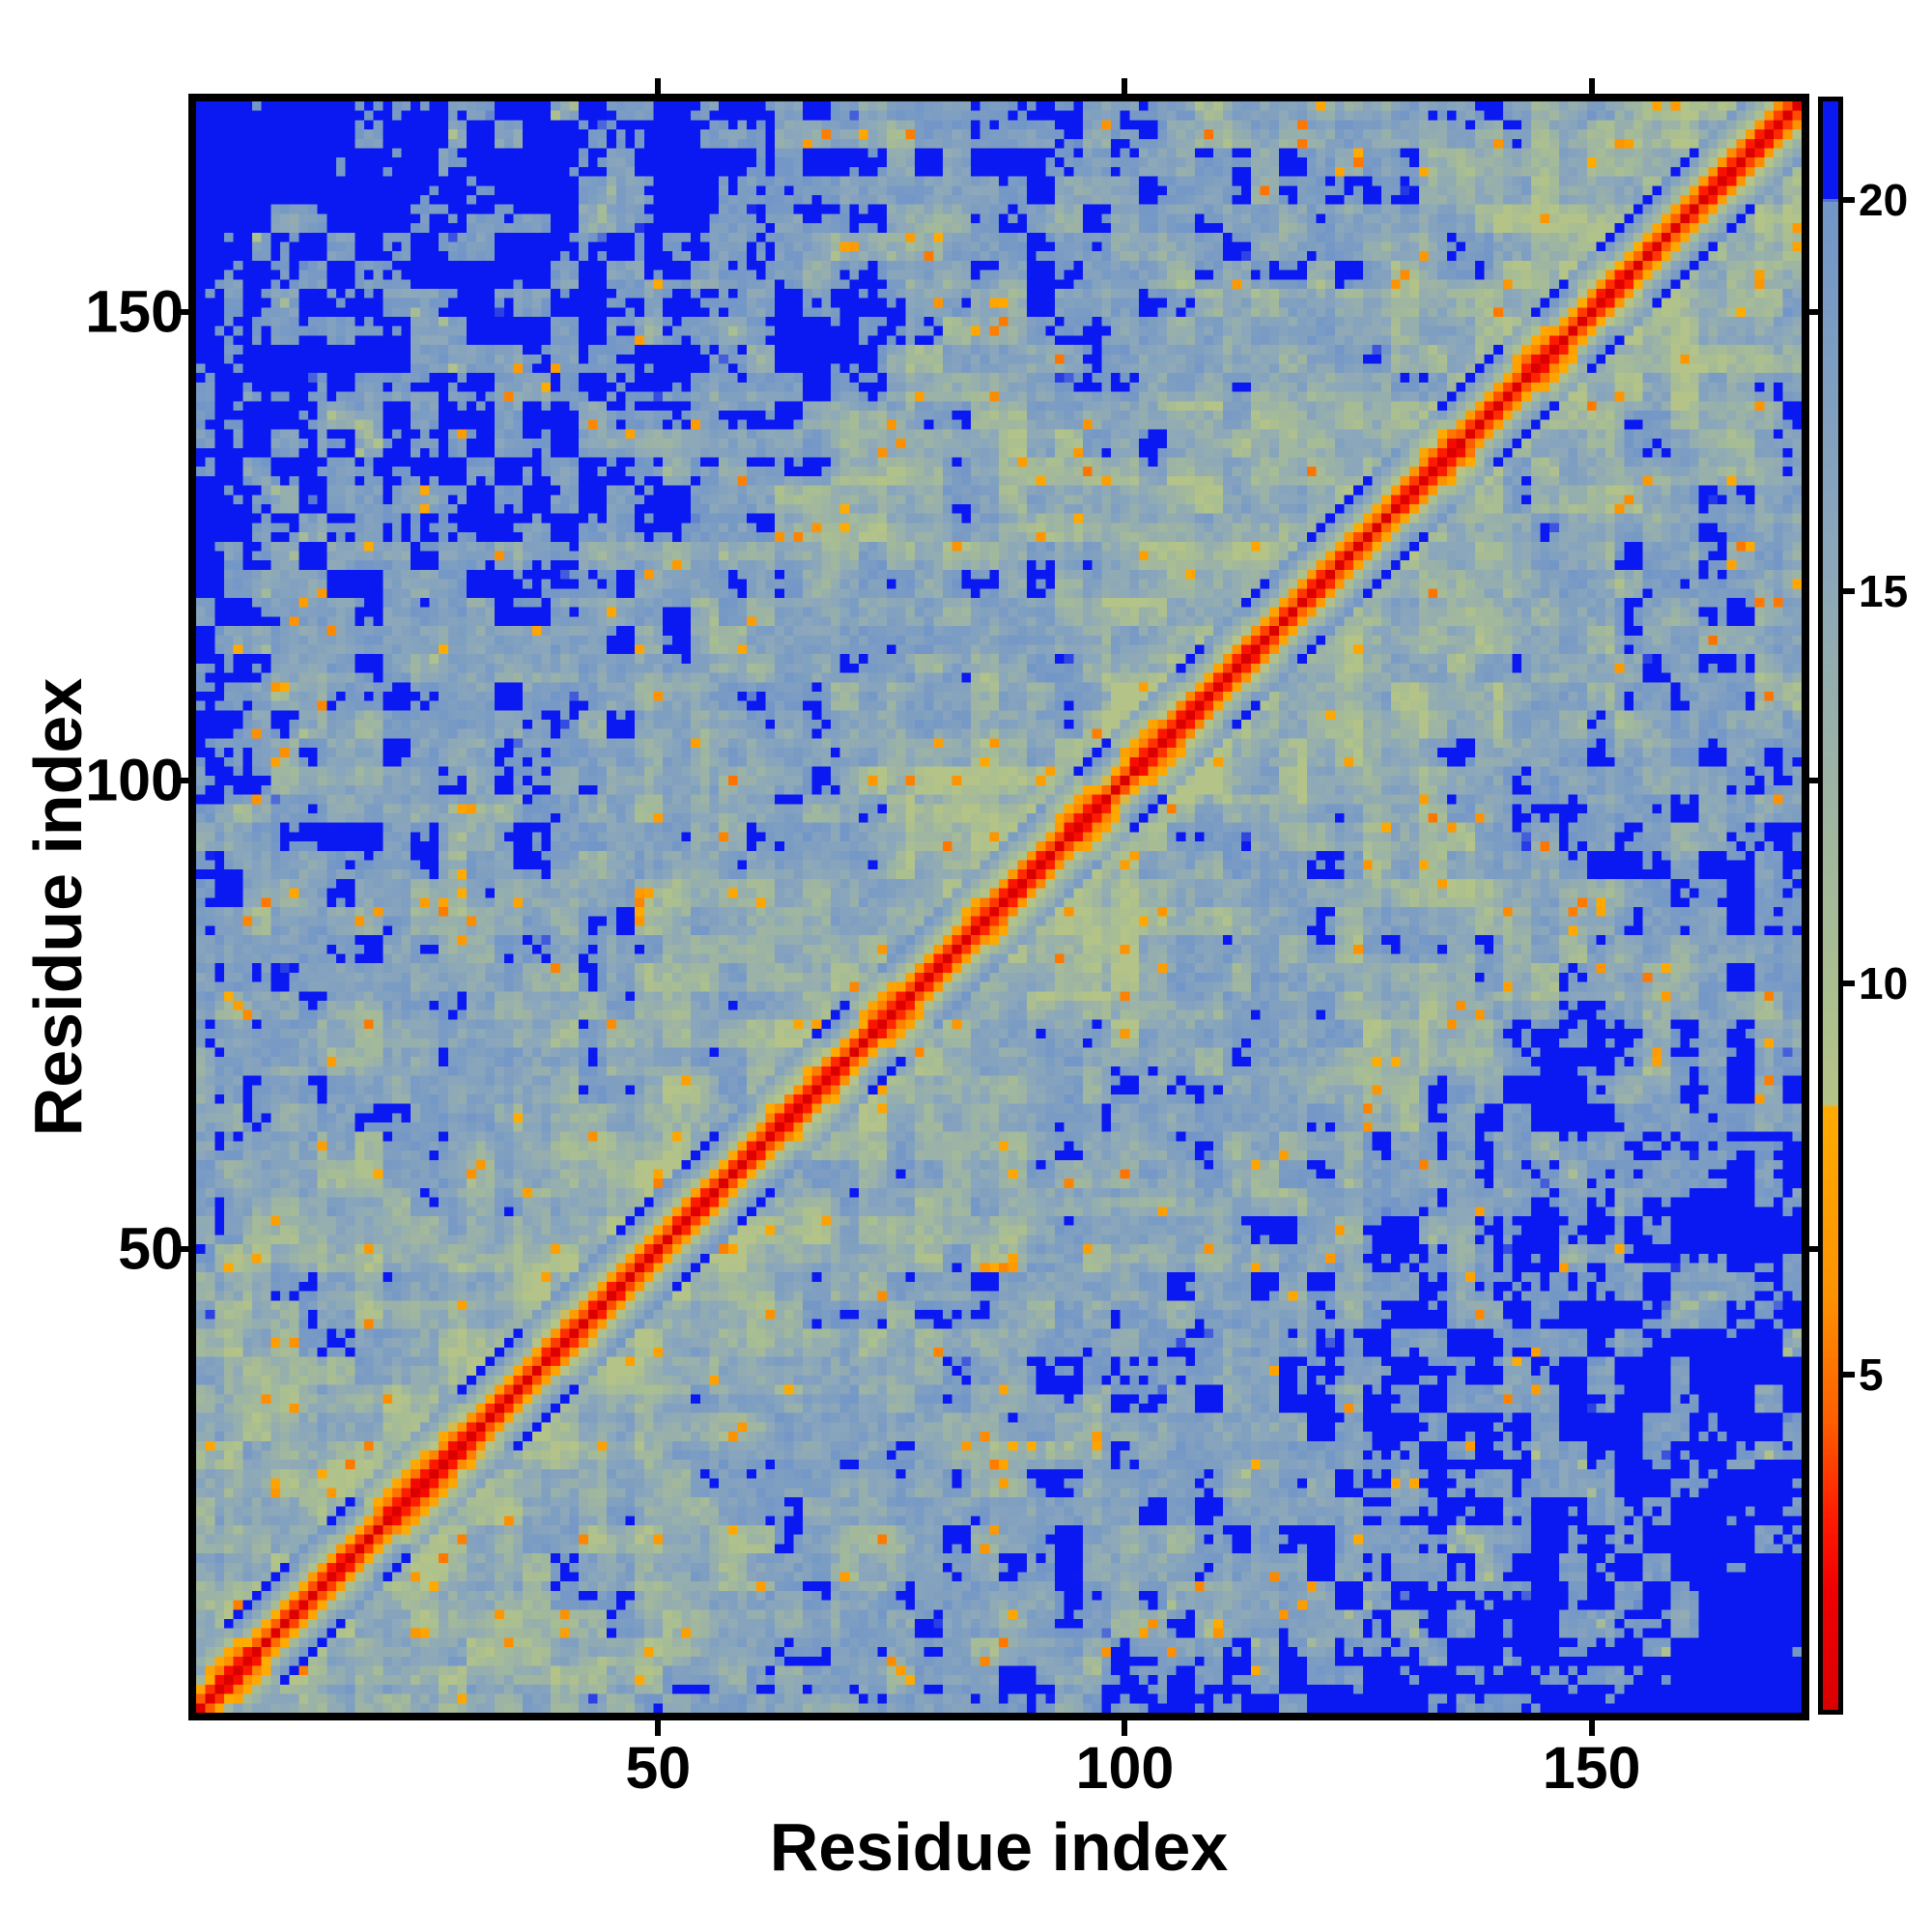  Describe the element at coordinates (1871, 1375) in the screenshot. I see `colorbar-tick-label: 5` at that location.